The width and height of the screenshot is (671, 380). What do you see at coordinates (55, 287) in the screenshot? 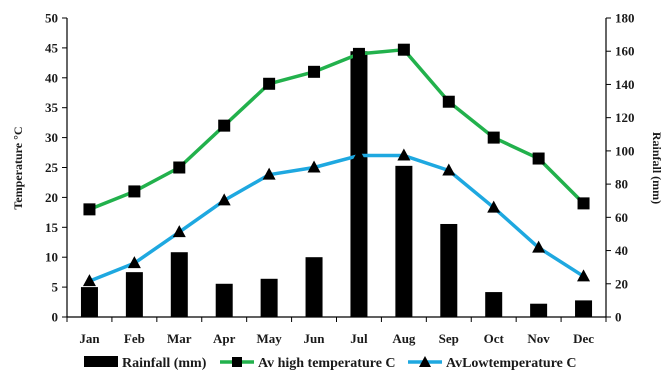
I see `left-tick-label: 5` at bounding box center [55, 287].